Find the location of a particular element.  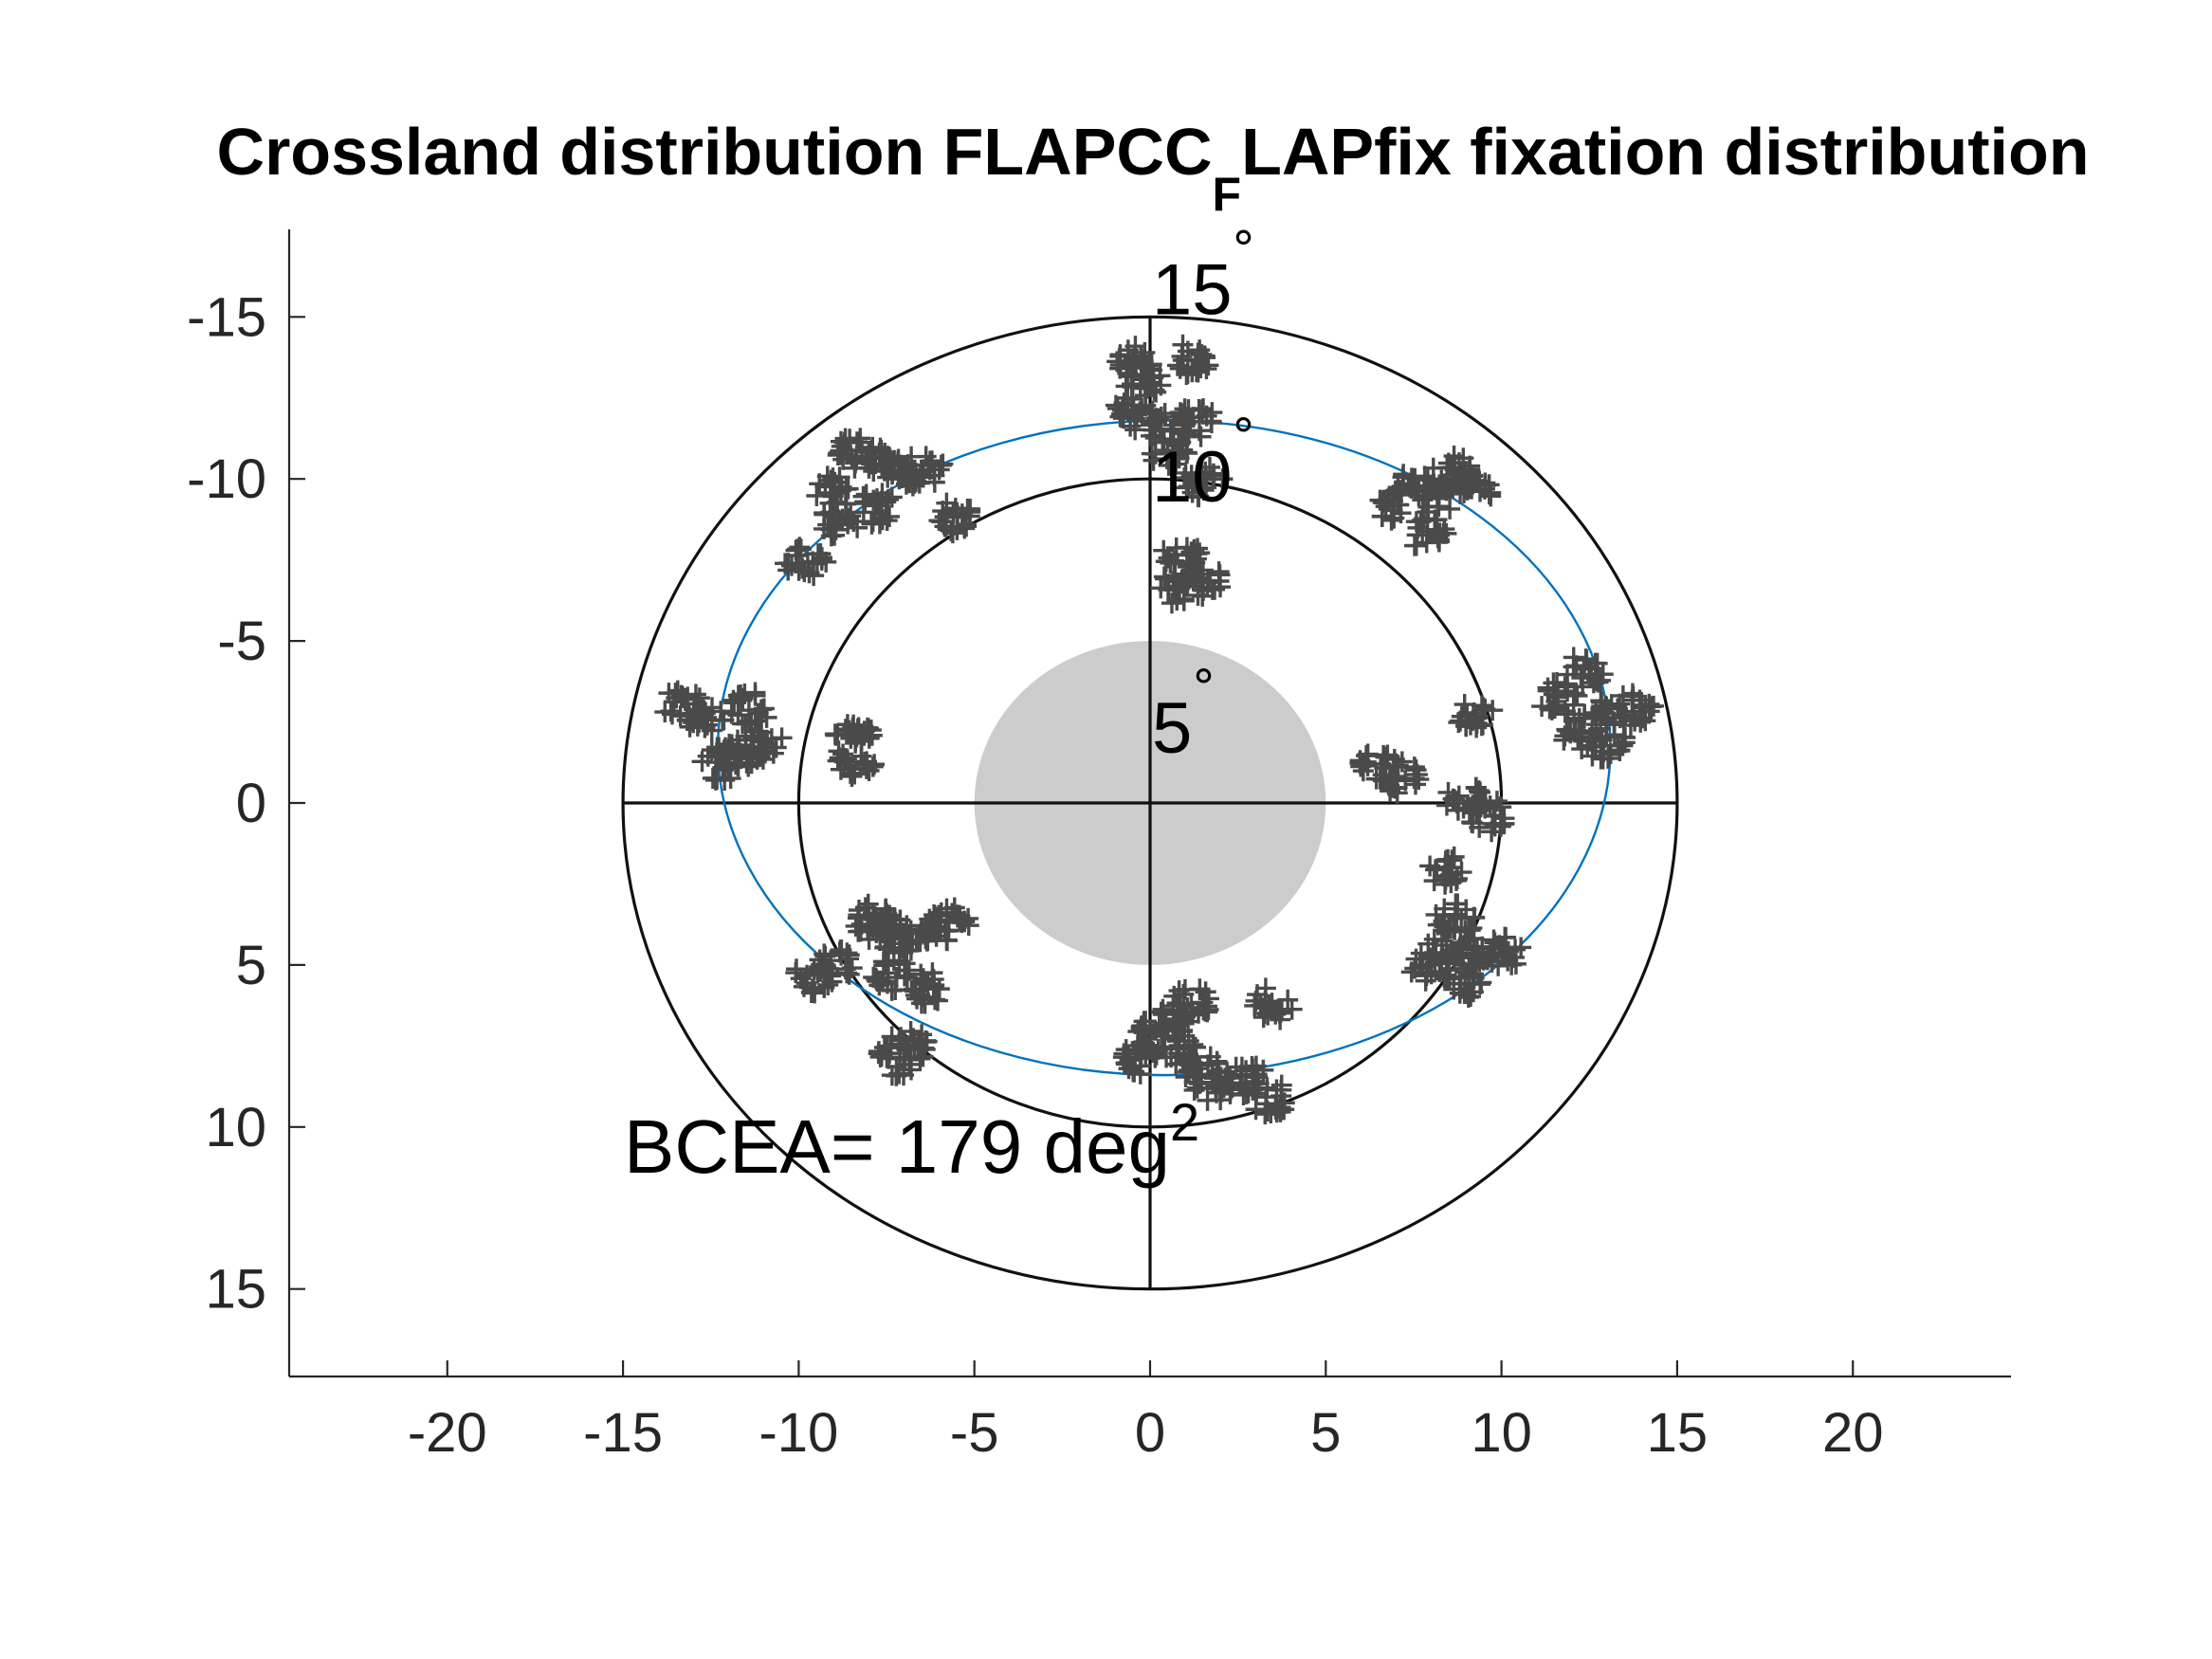

ring-labels: 5°10°15° is located at coordinates (1203, 495).